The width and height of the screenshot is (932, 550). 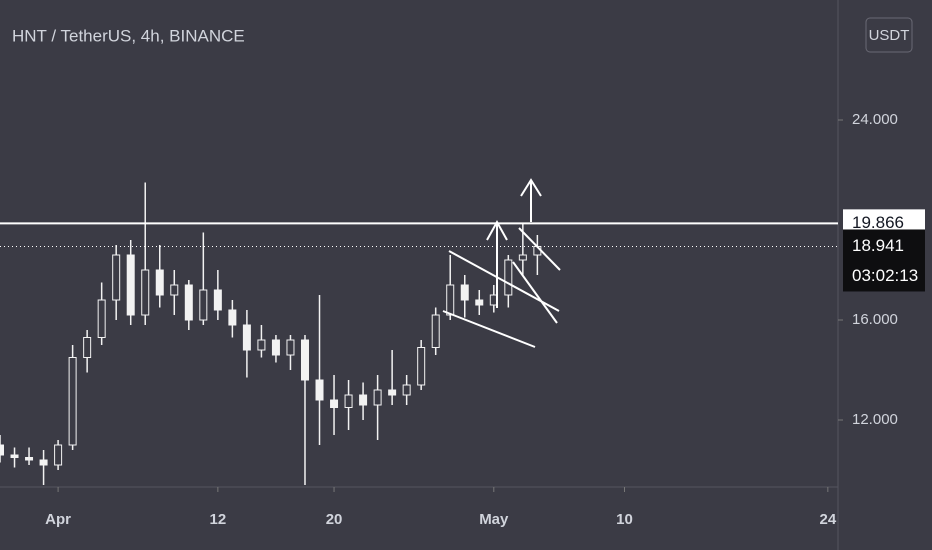 I want to click on chart-title: HNT / TetherUS, 4h, BINANCE, so click(x=128, y=35).